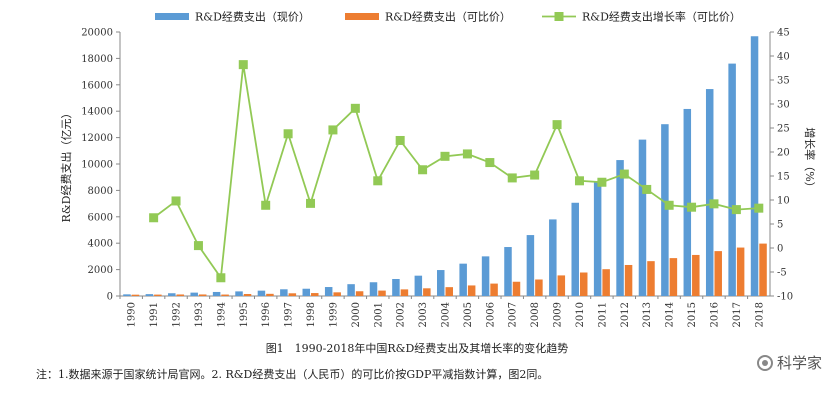 This screenshot has width=834, height=401. I want to click on x-tick-label: 1992, so click(177, 314).